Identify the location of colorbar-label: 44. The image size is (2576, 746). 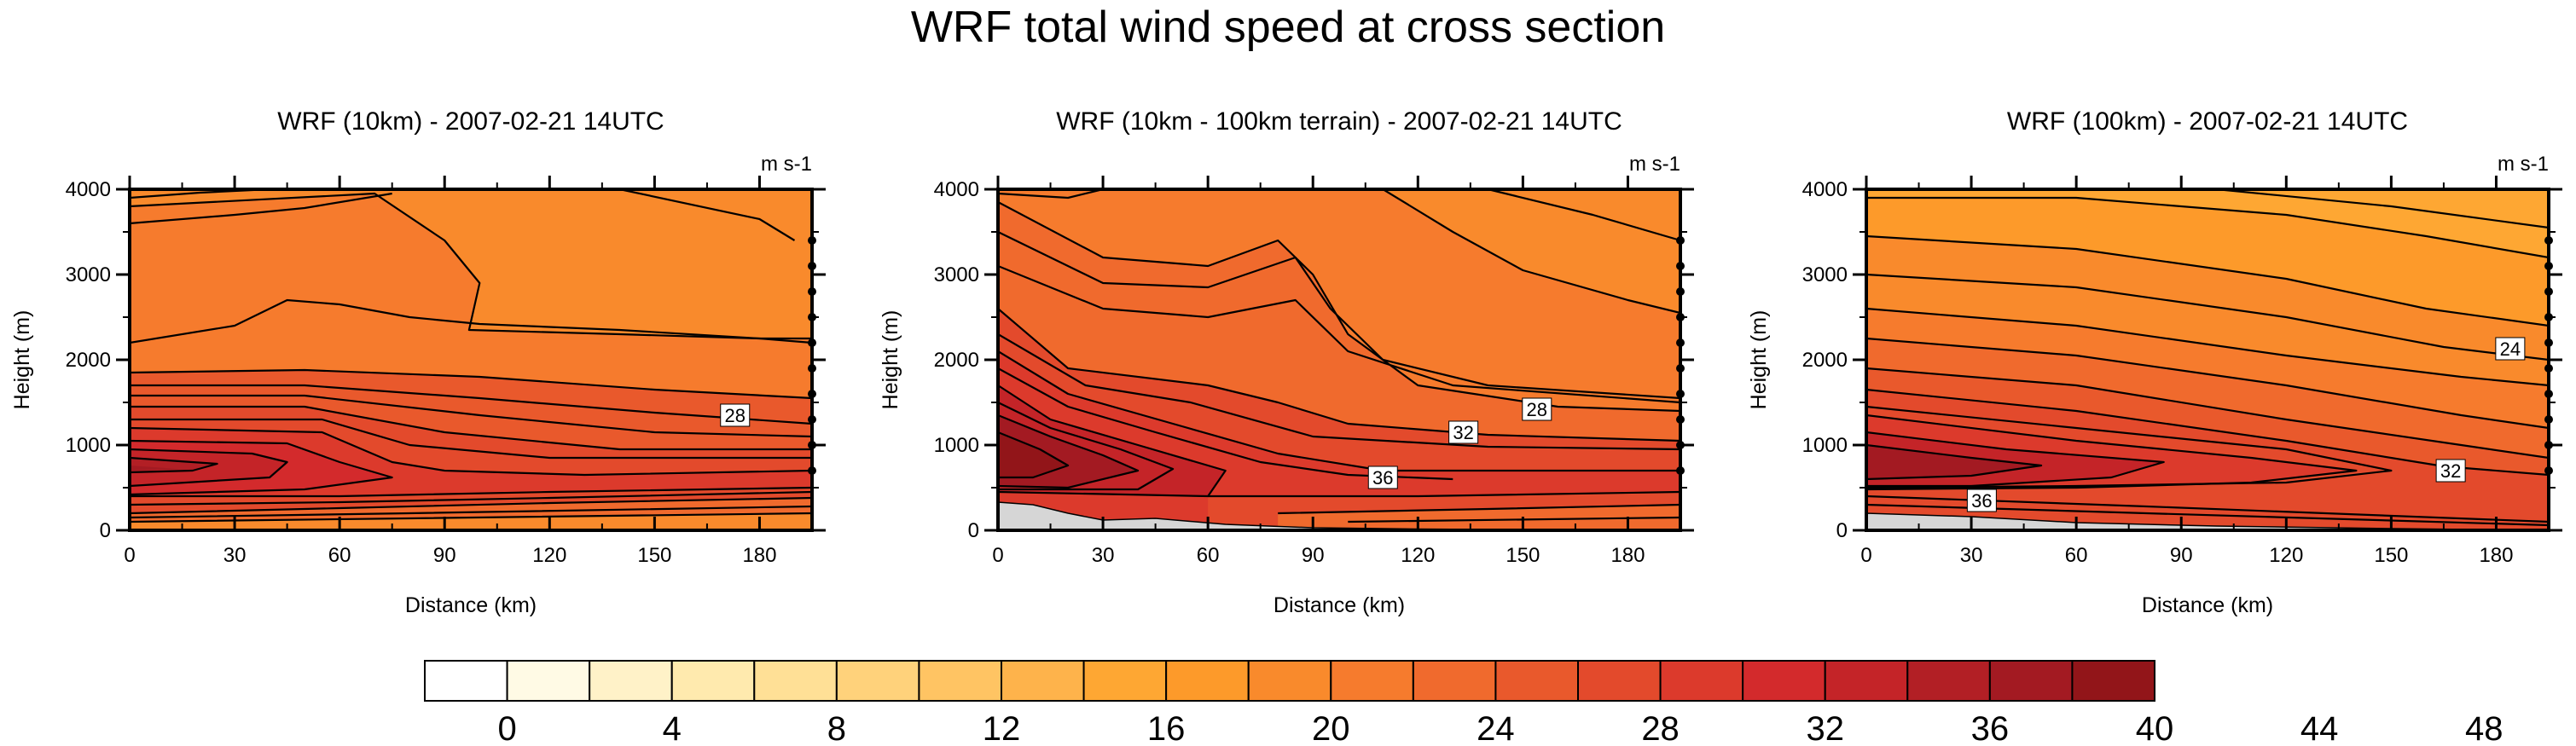
(2319, 728).